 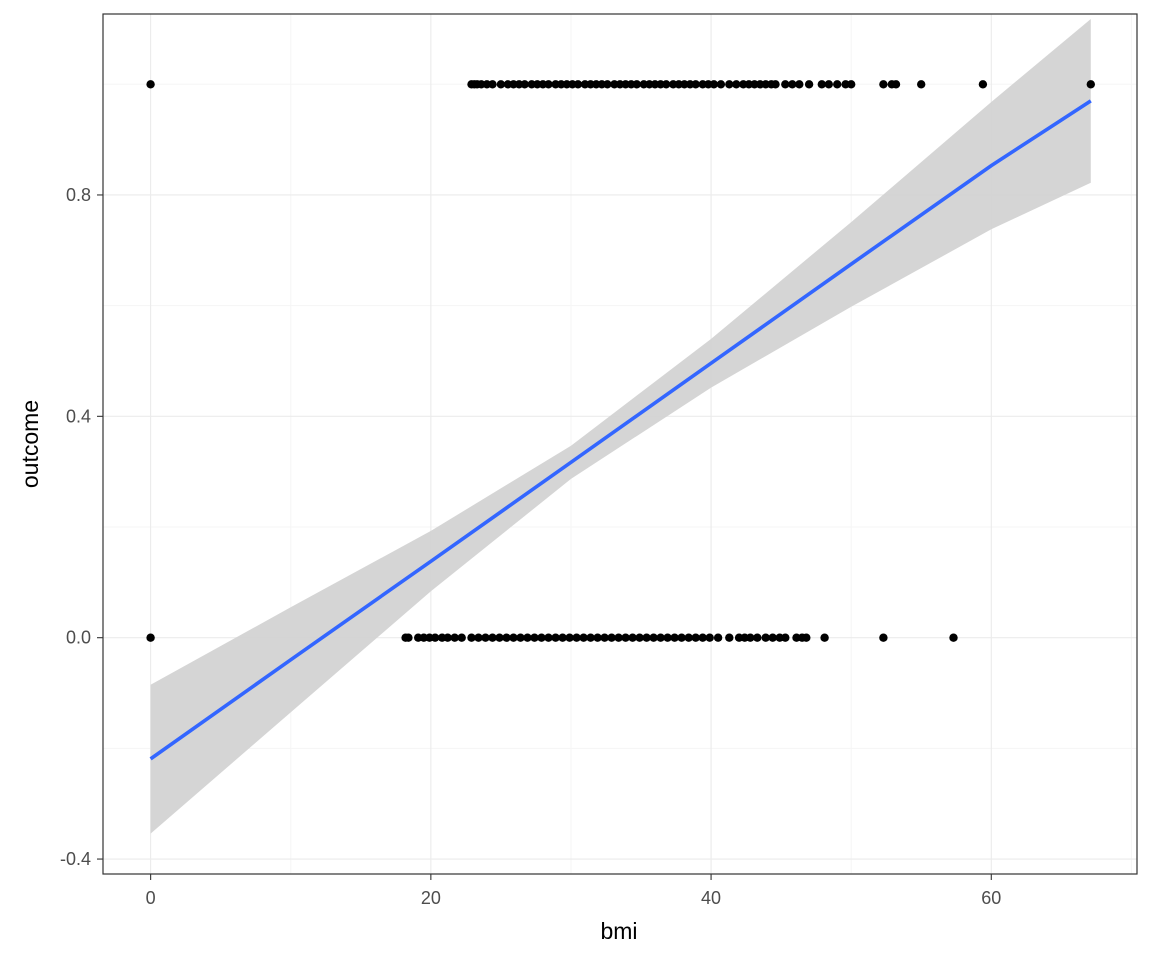 What do you see at coordinates (431, 898) in the screenshot?
I see `x-tick-label: 20` at bounding box center [431, 898].